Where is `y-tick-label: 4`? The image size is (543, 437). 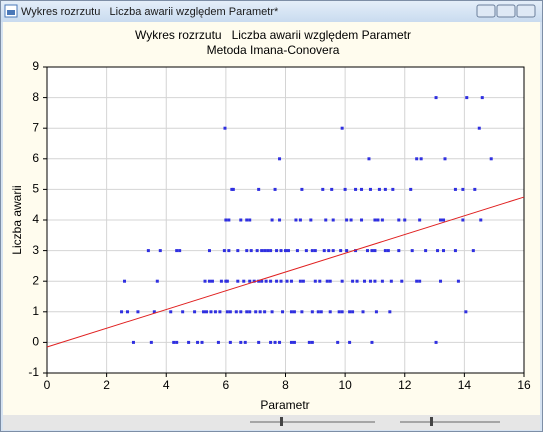
y-tick-label: 4 is located at coordinates (35, 219).